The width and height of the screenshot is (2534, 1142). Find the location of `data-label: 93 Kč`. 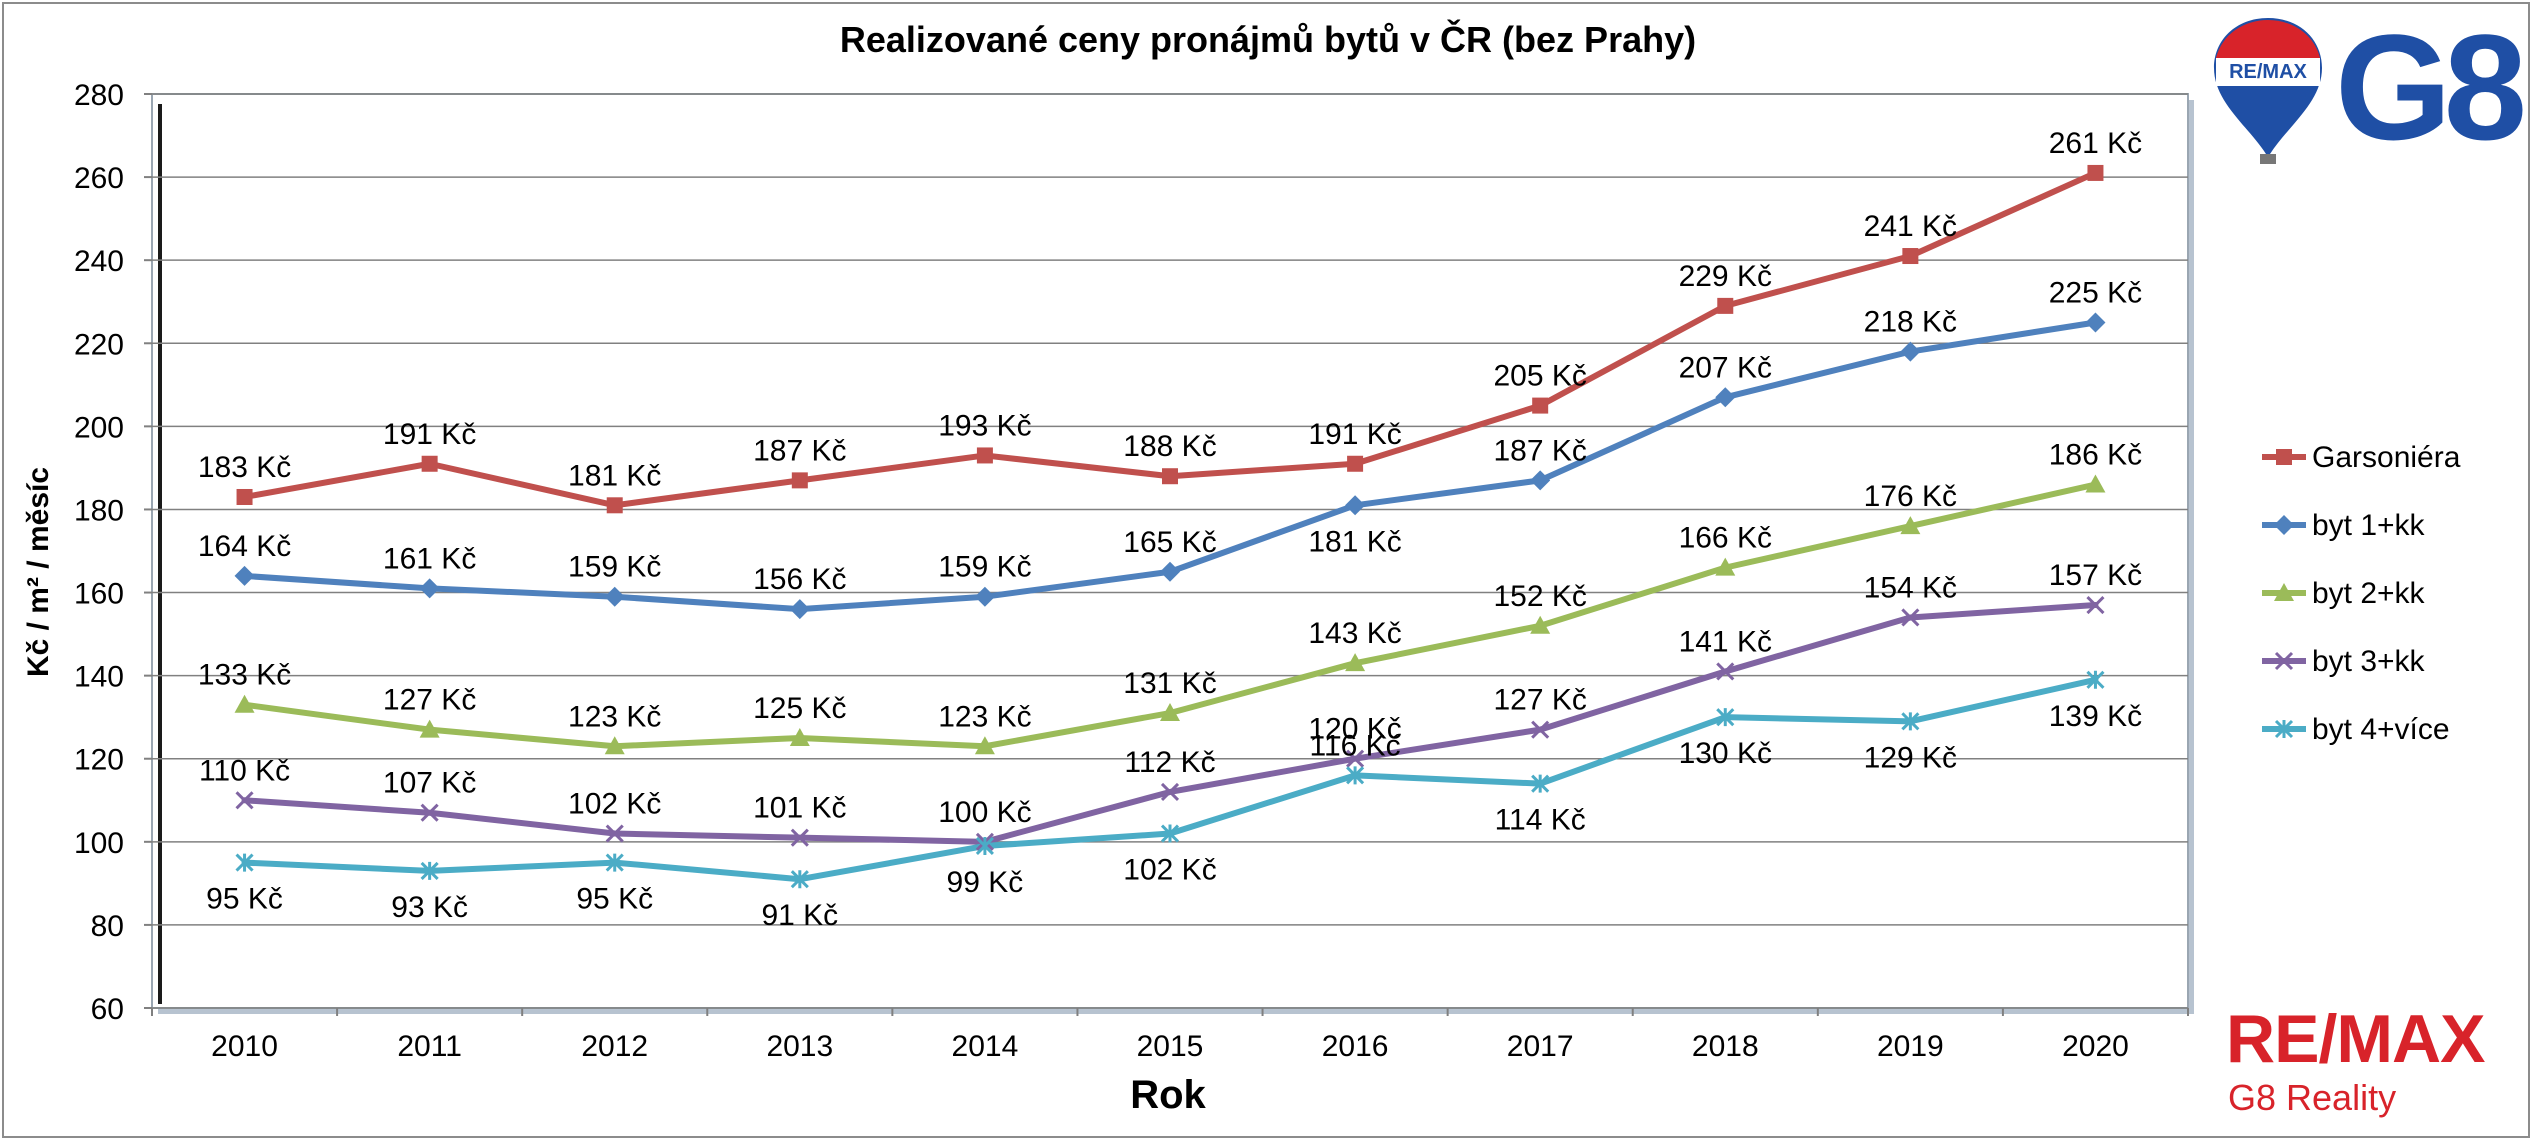

data-label: 93 Kč is located at coordinates (429, 907).